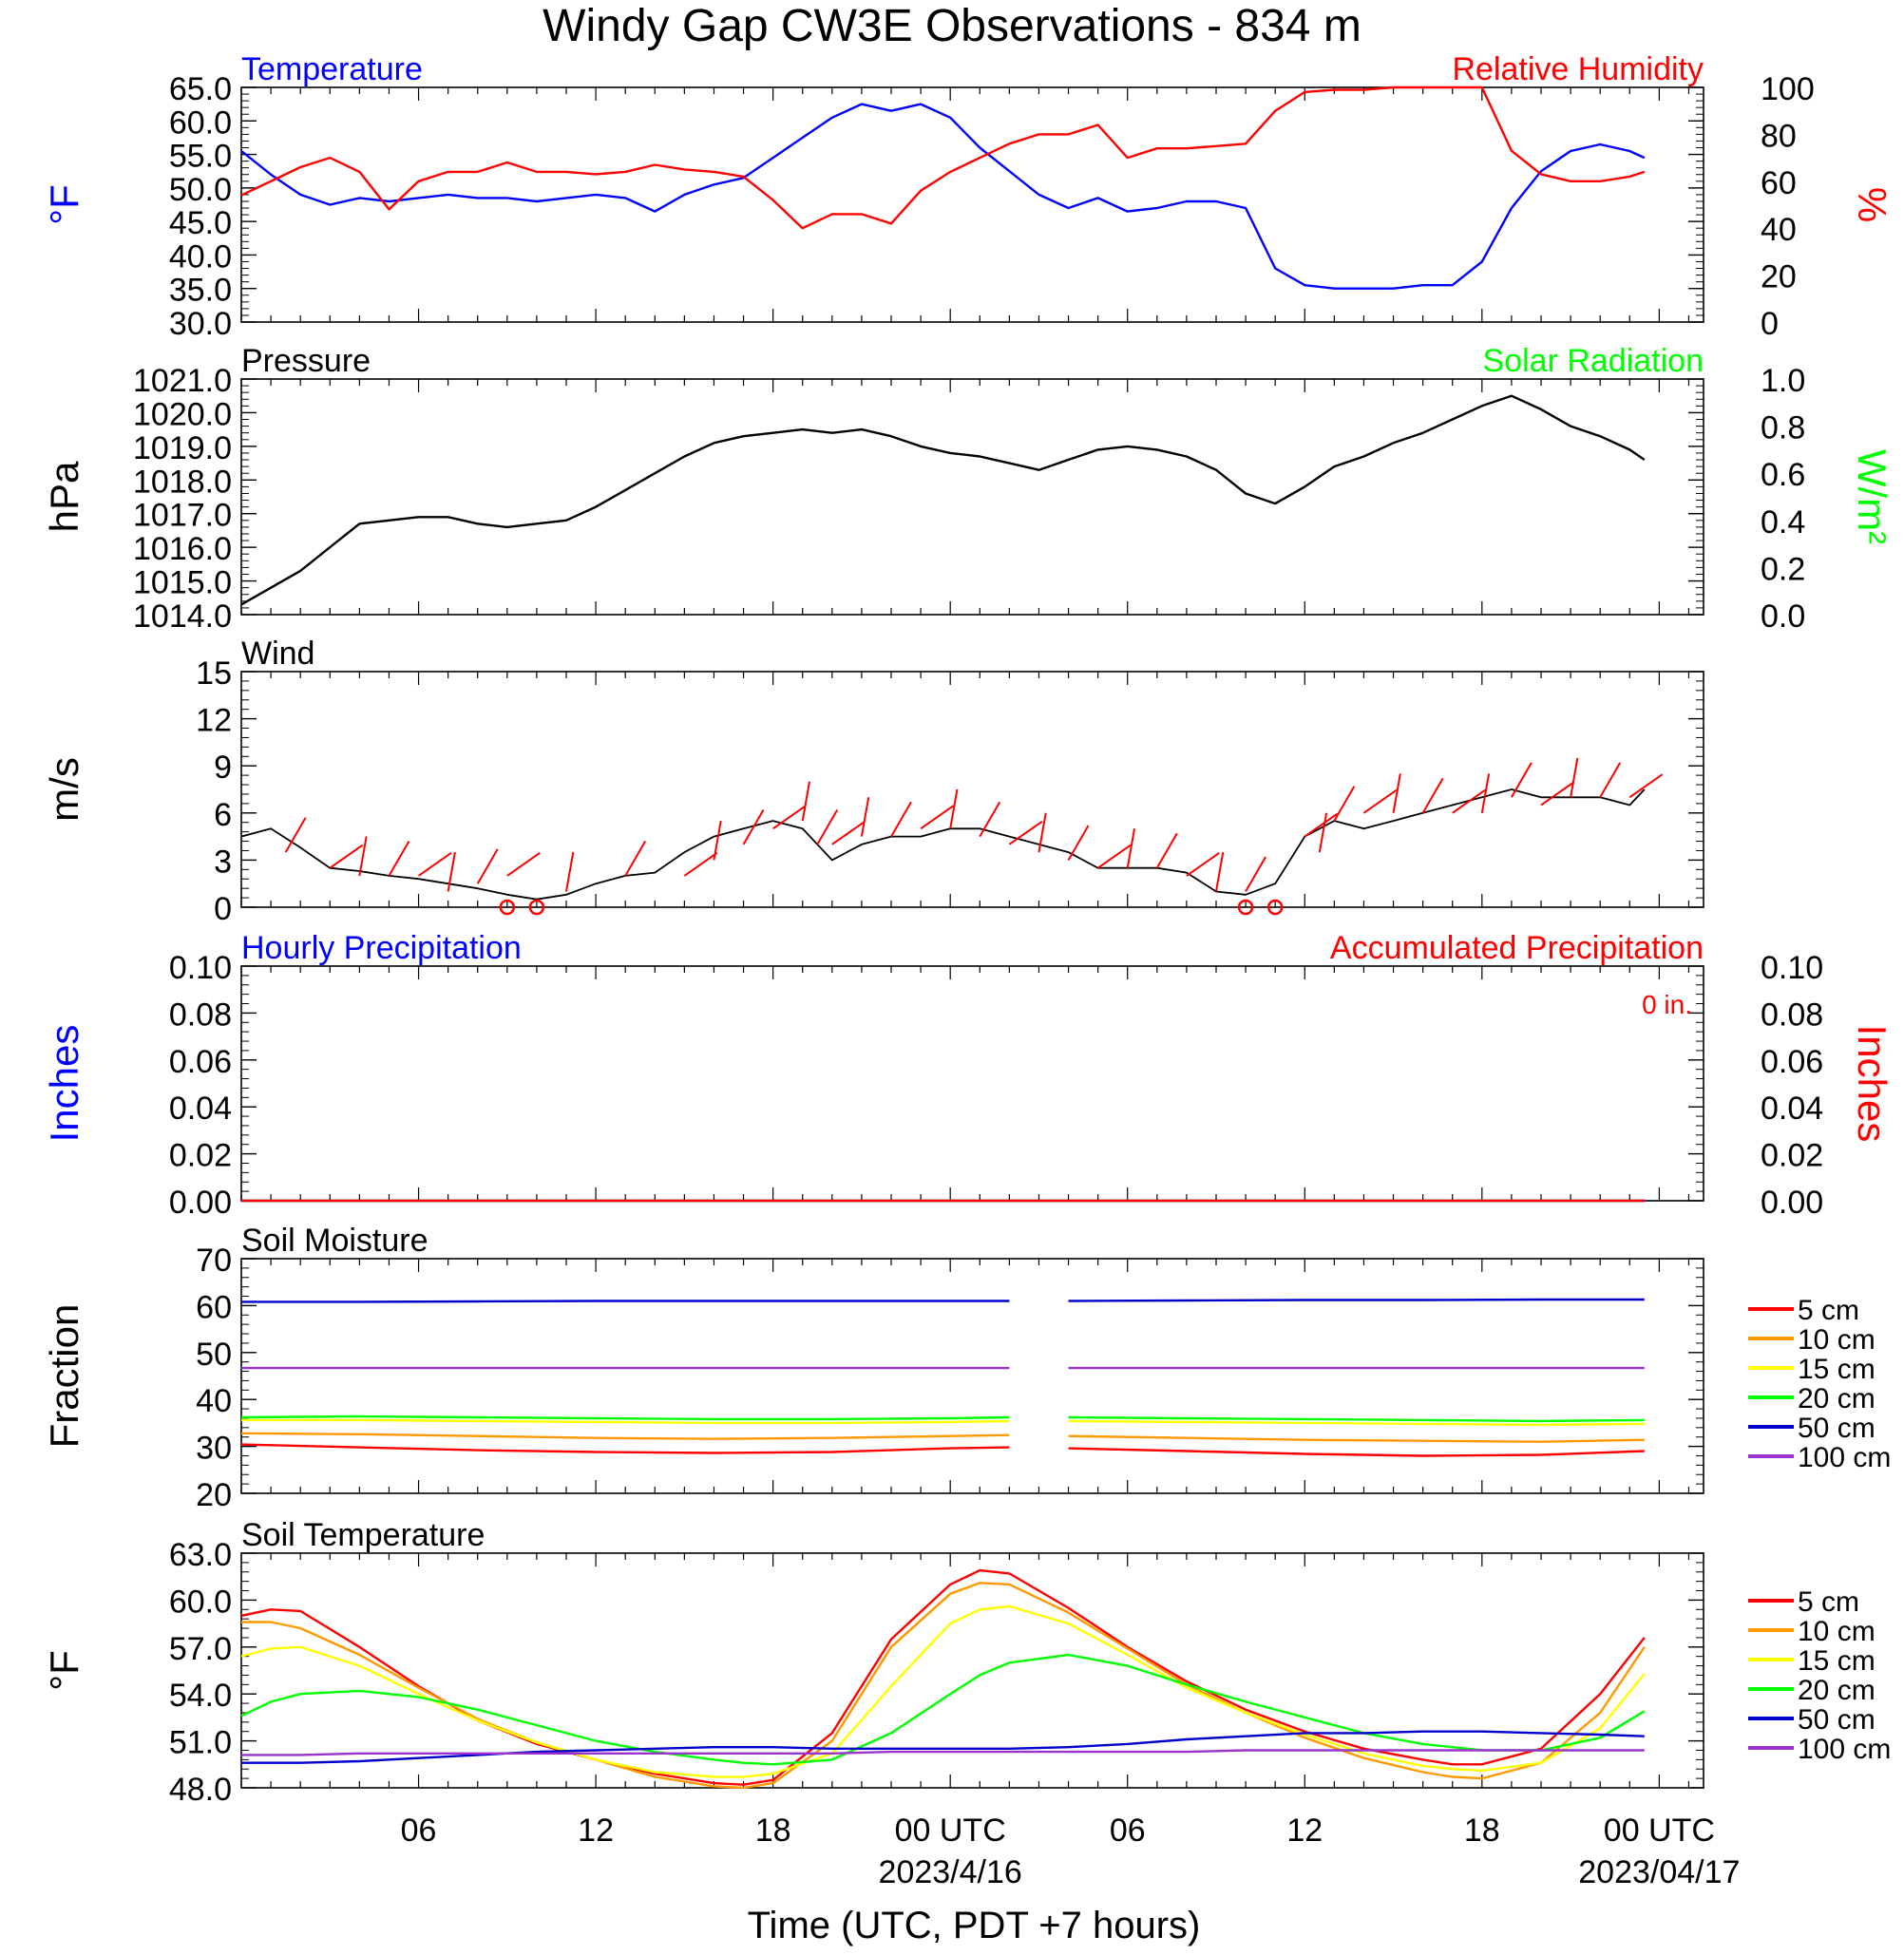 Image resolution: width=1904 pixels, height=1955 pixels. What do you see at coordinates (943, 500) in the screenshot?
I see `series-line-pressure` at bounding box center [943, 500].